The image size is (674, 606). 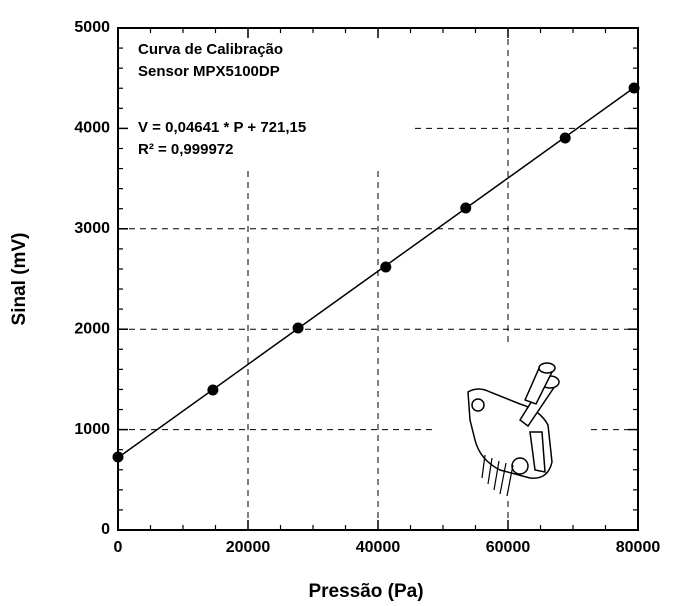 I want to click on x-tick-label: 80000, so click(x=638, y=547).